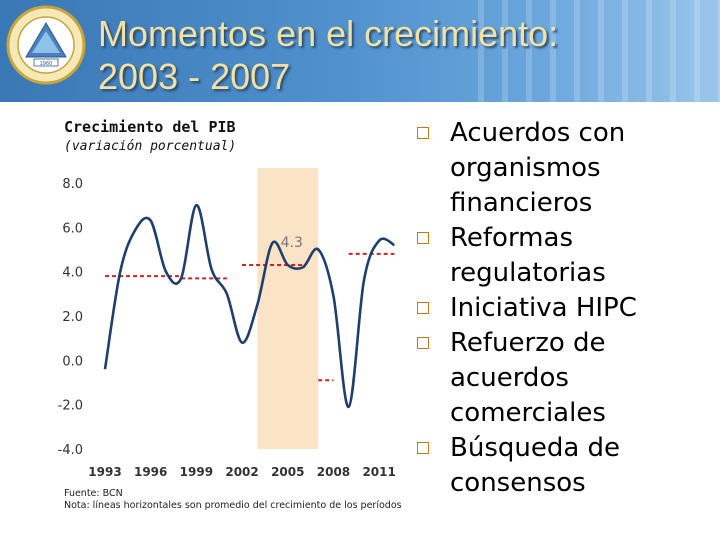  I want to click on y-tick-label: 4.0, so click(72, 273).